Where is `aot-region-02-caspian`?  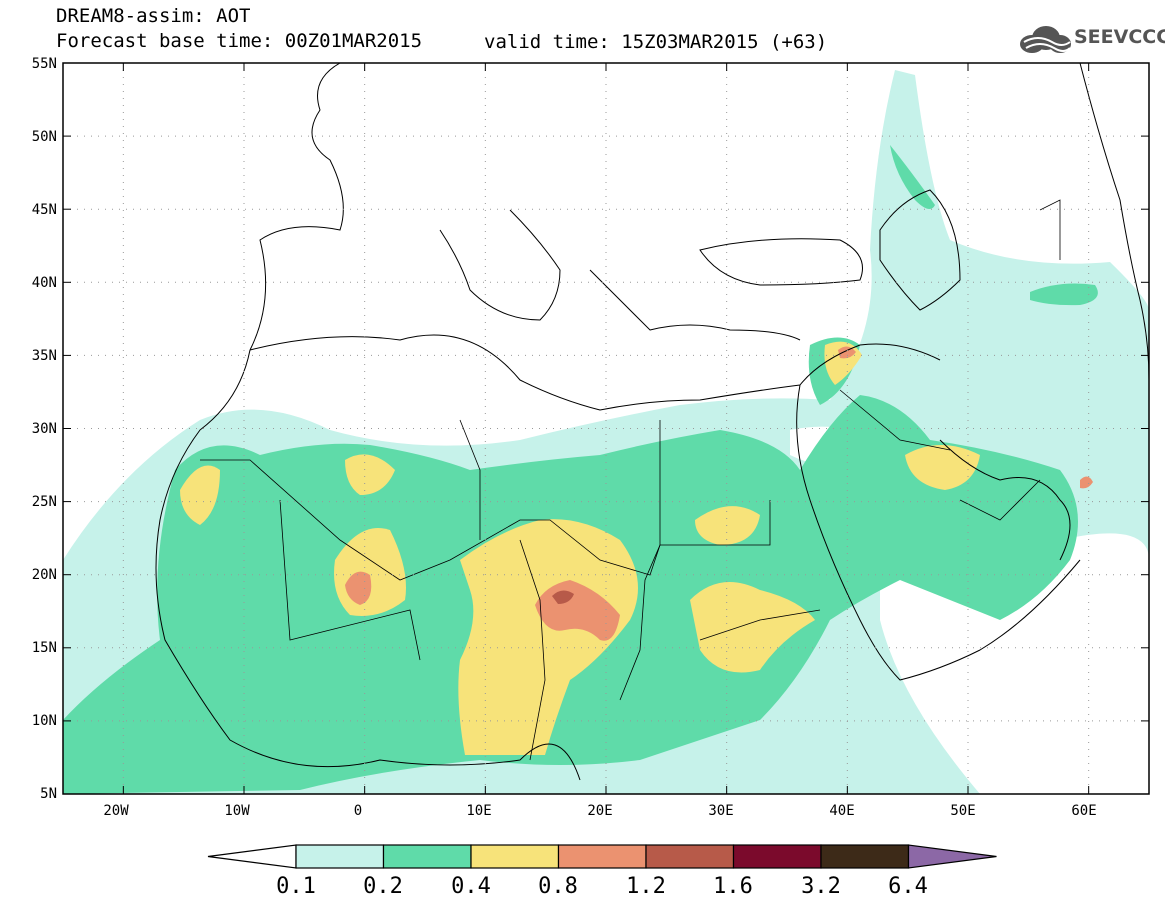
aot-region-02-caspian is located at coordinates (912, 177).